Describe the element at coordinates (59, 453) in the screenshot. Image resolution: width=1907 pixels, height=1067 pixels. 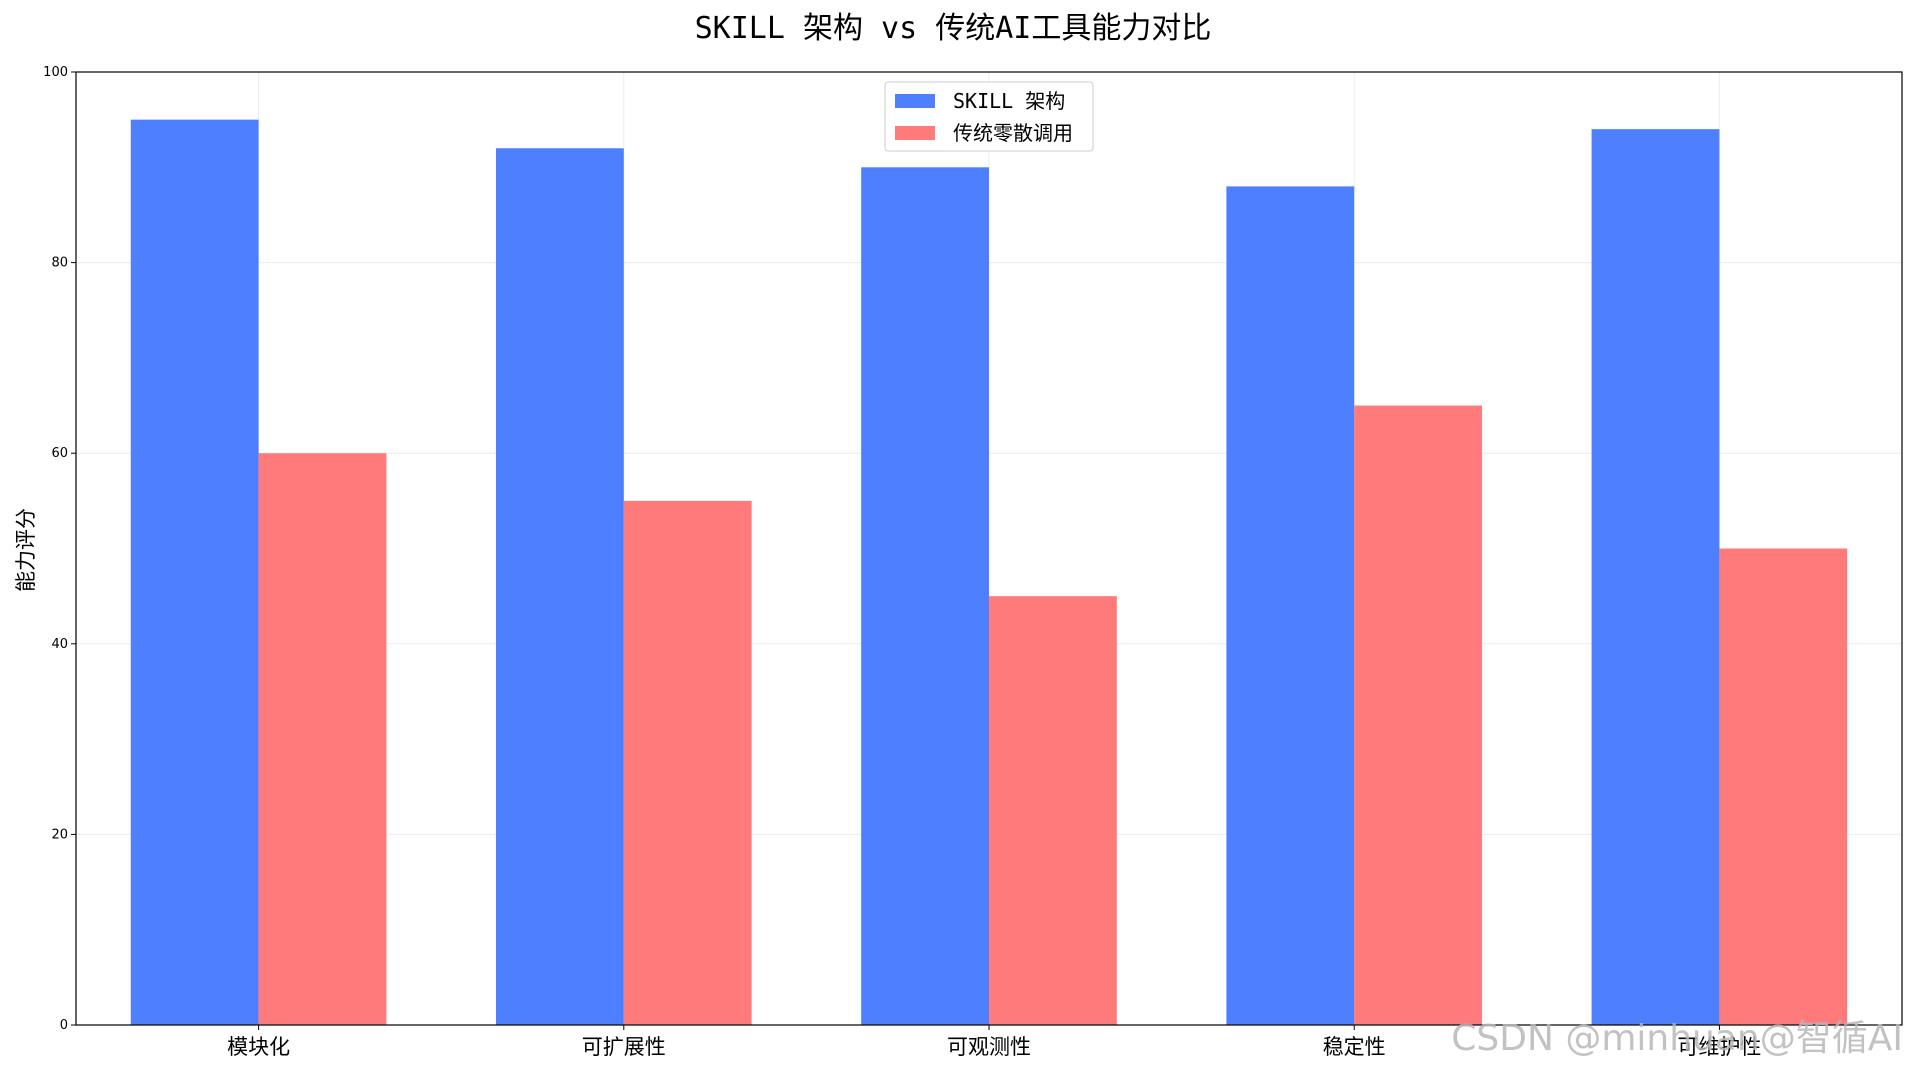
I see `y-tick-label: 60` at that location.